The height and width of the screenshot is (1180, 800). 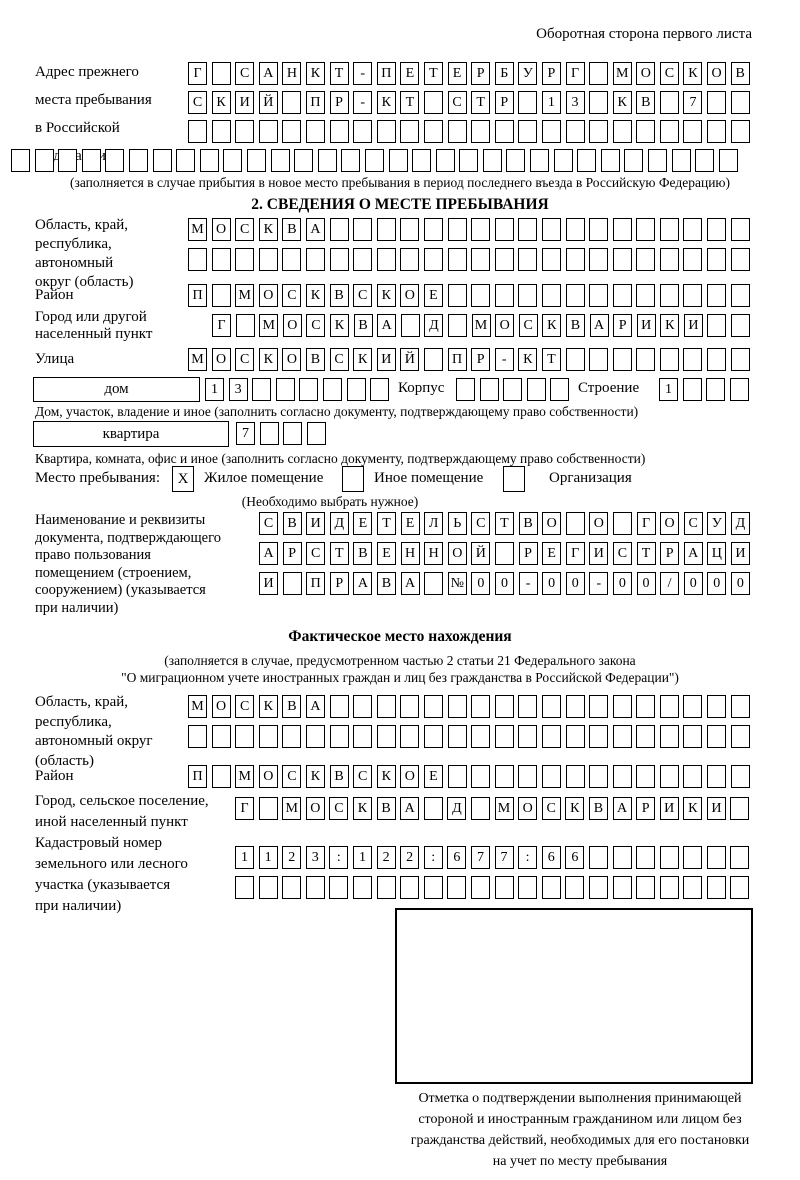 I want to click on char-cell: Ь, so click(x=457, y=523).